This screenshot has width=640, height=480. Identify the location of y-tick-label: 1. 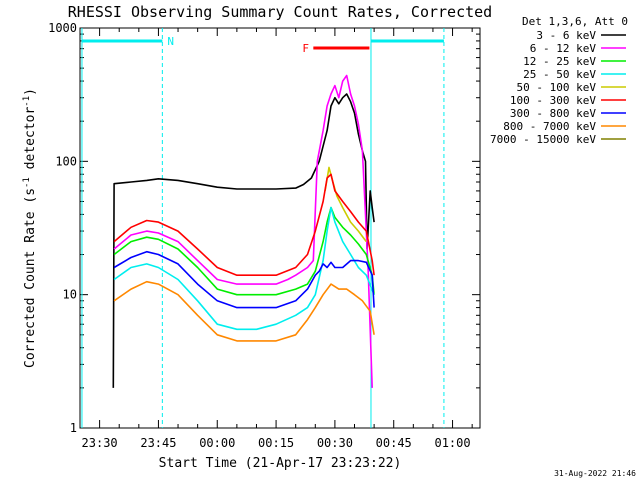
(73, 428).